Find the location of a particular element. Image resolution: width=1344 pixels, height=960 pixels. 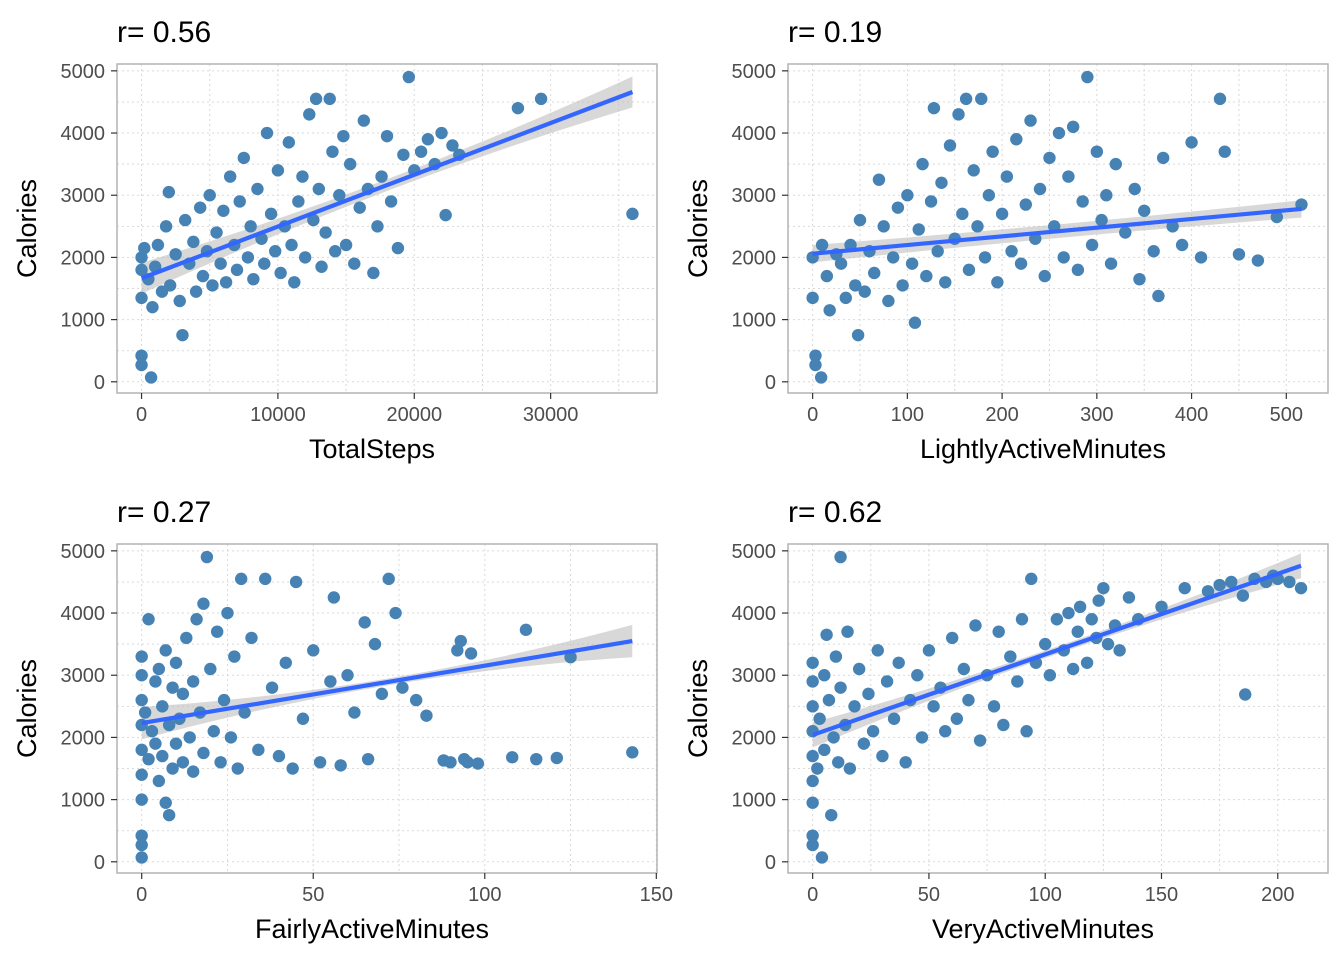

regression-line is located at coordinates (387, 682).